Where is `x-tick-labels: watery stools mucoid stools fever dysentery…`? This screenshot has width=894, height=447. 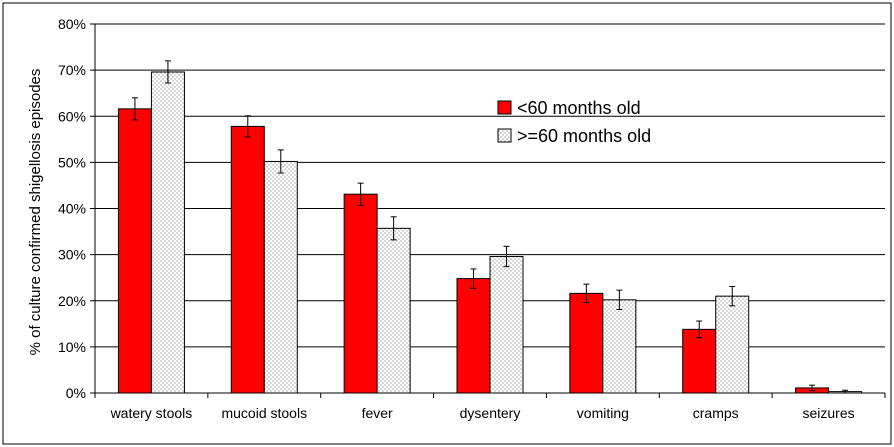 x-tick-labels: watery stools mucoid stools fever dysentery… is located at coordinates (482, 413).